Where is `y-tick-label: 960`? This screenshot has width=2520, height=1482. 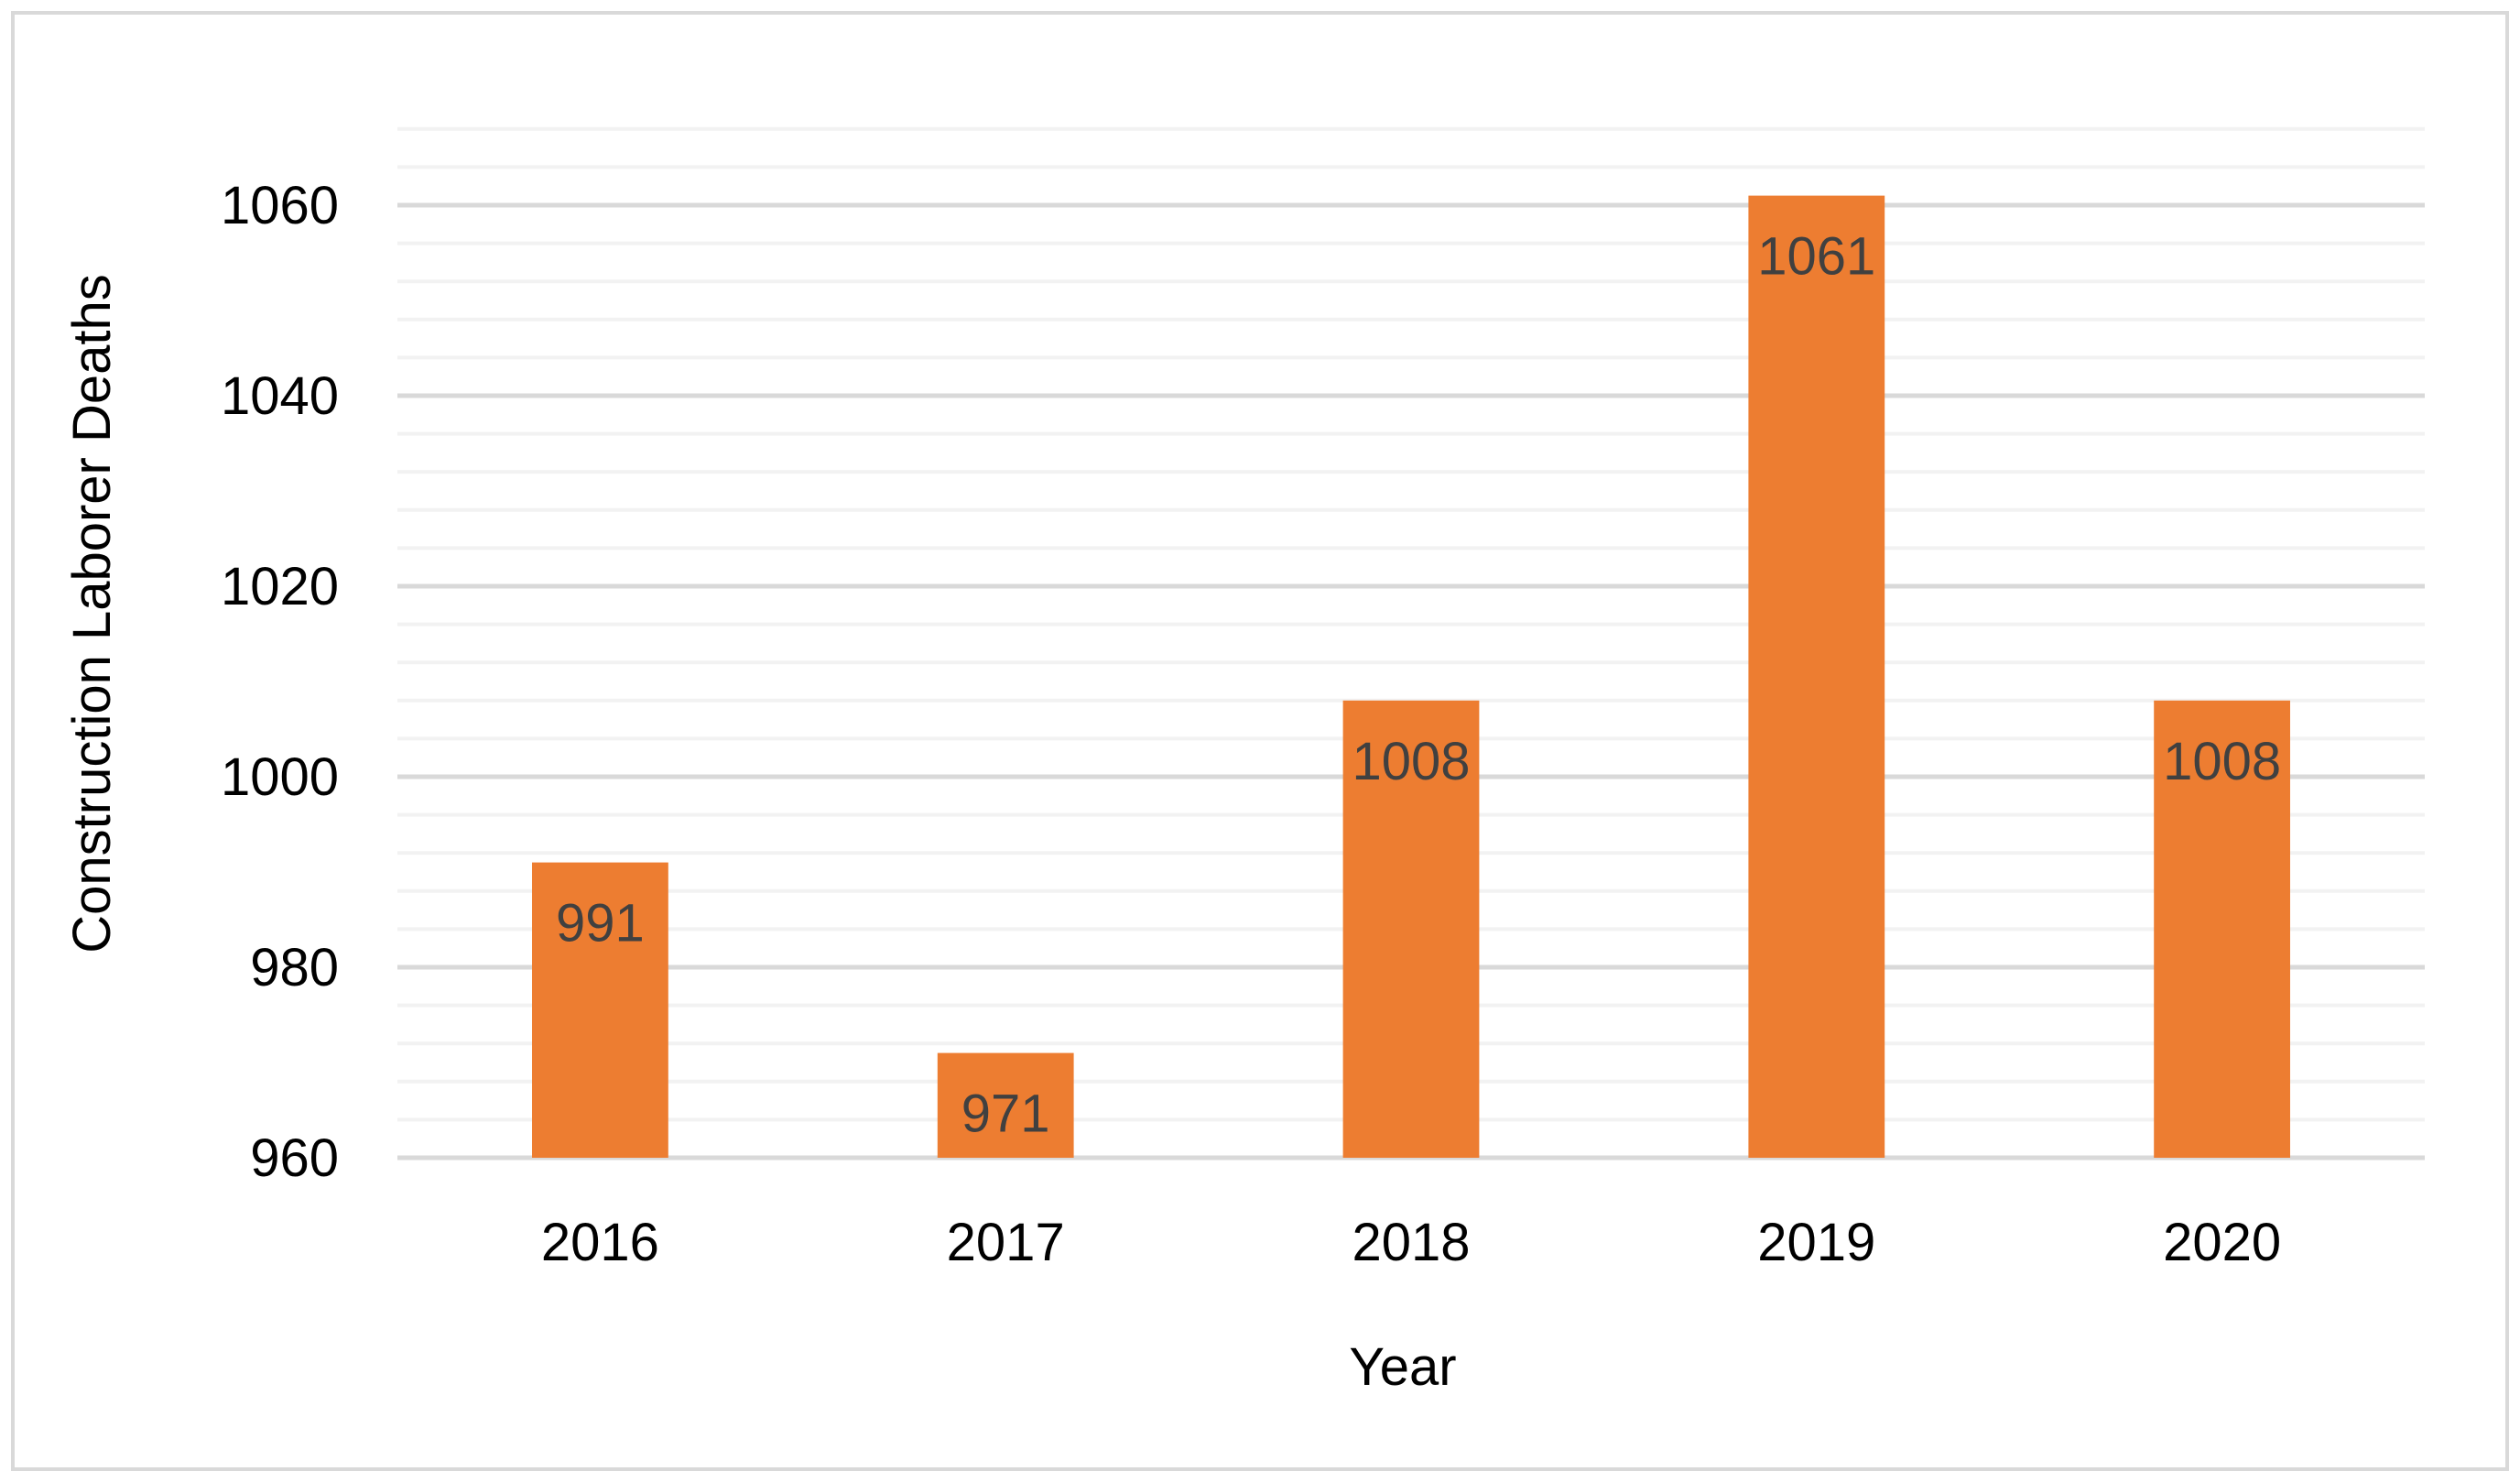
y-tick-label: 960 is located at coordinates (294, 1158).